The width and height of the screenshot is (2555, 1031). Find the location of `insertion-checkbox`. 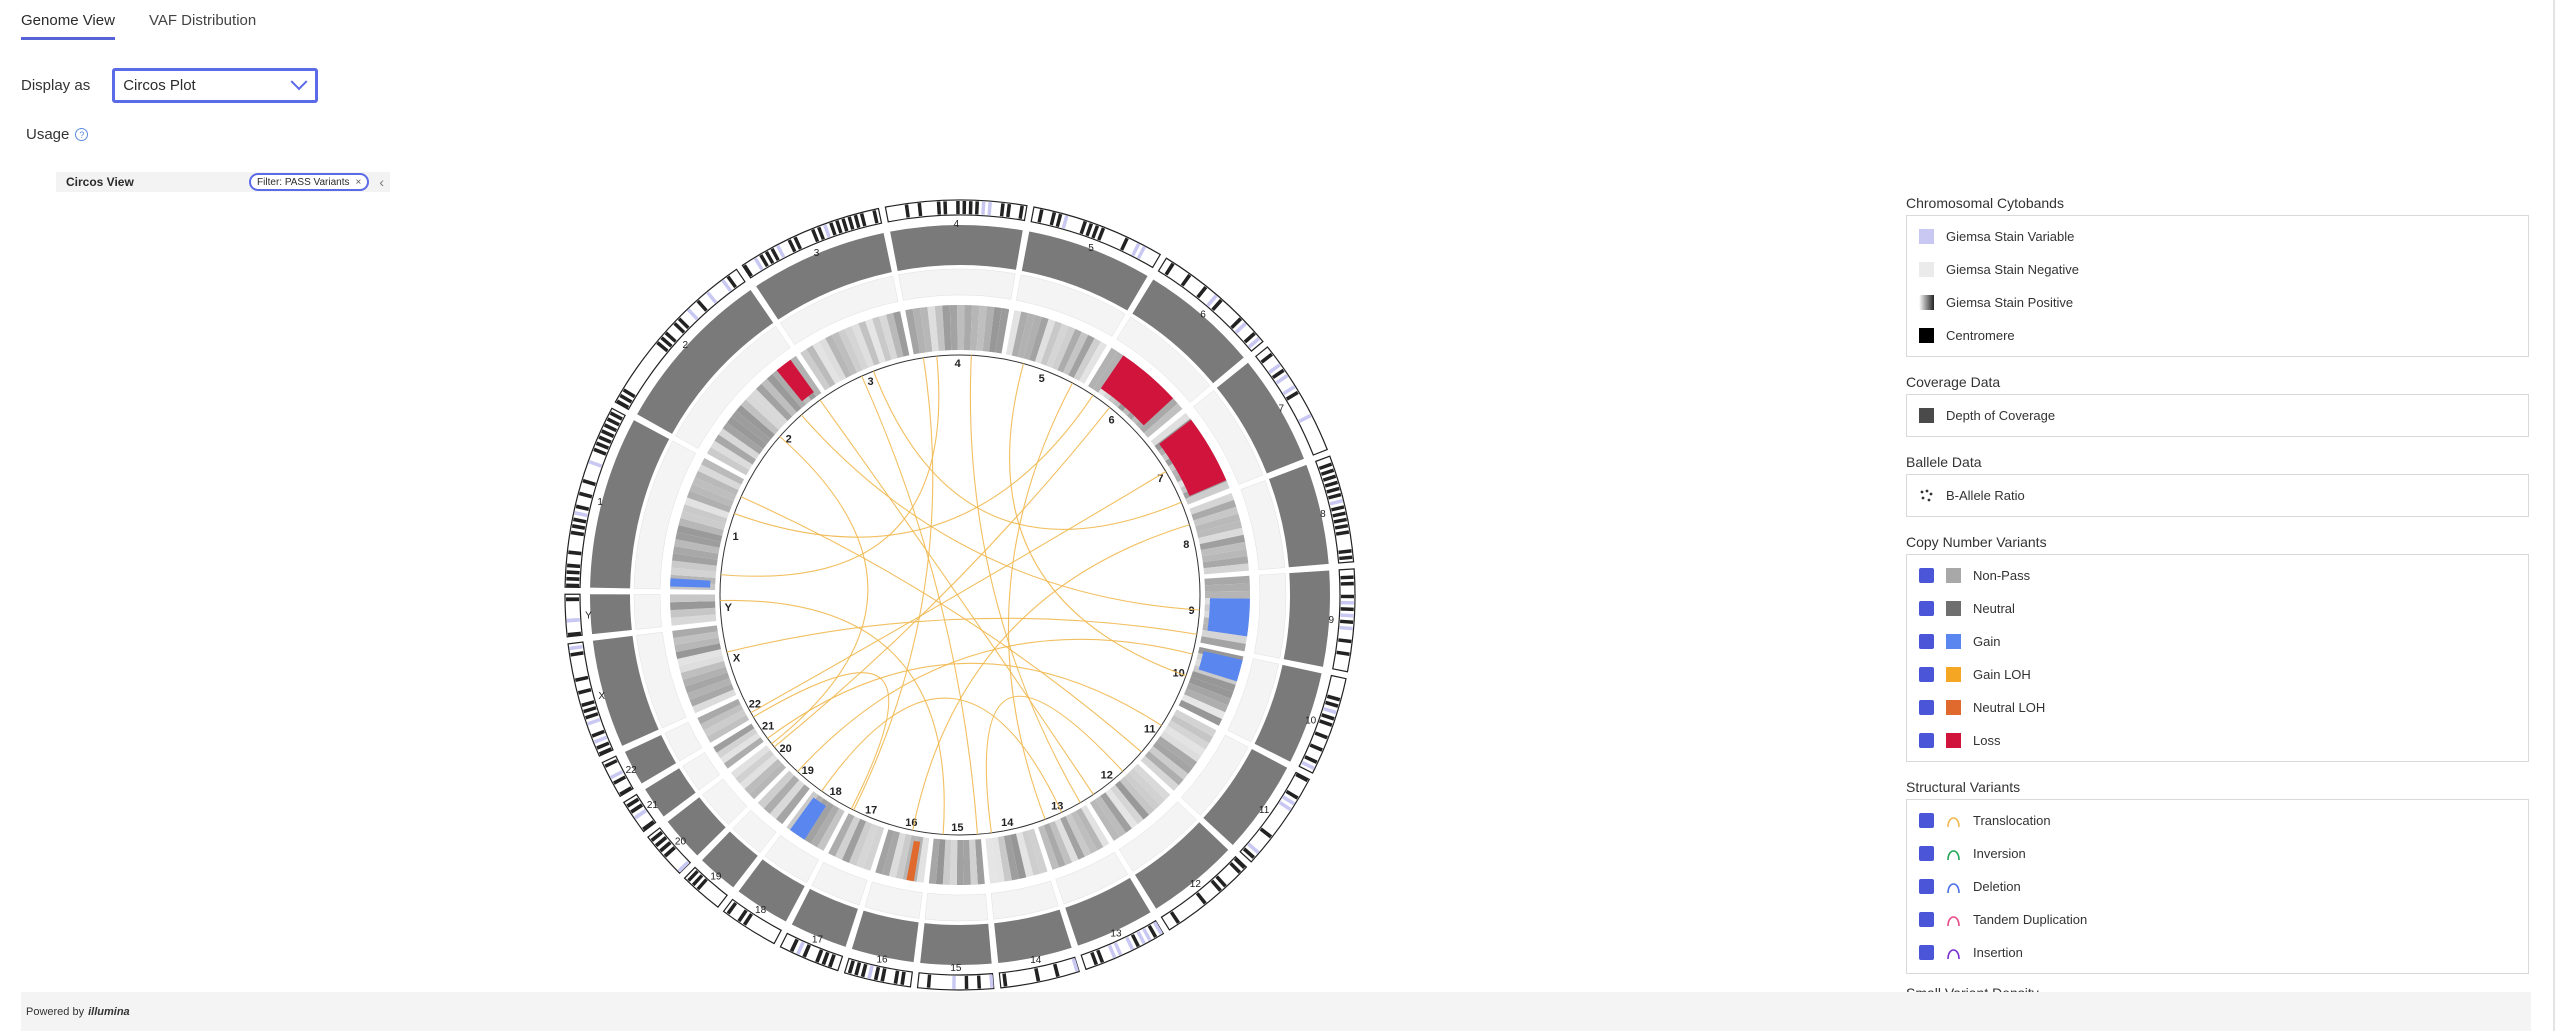

insertion-checkbox is located at coordinates (1926, 952).